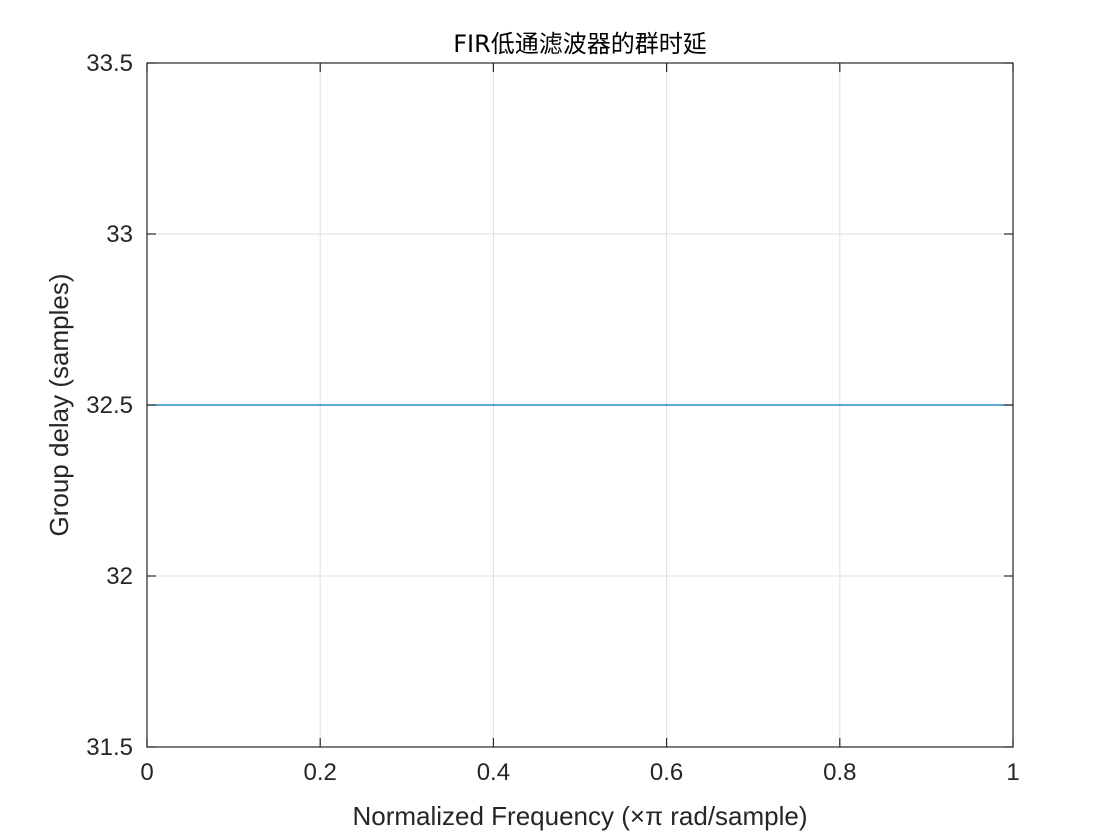 This screenshot has height=840, width=1120. I want to click on x-tick-label-2: 0.4, so click(493, 772).